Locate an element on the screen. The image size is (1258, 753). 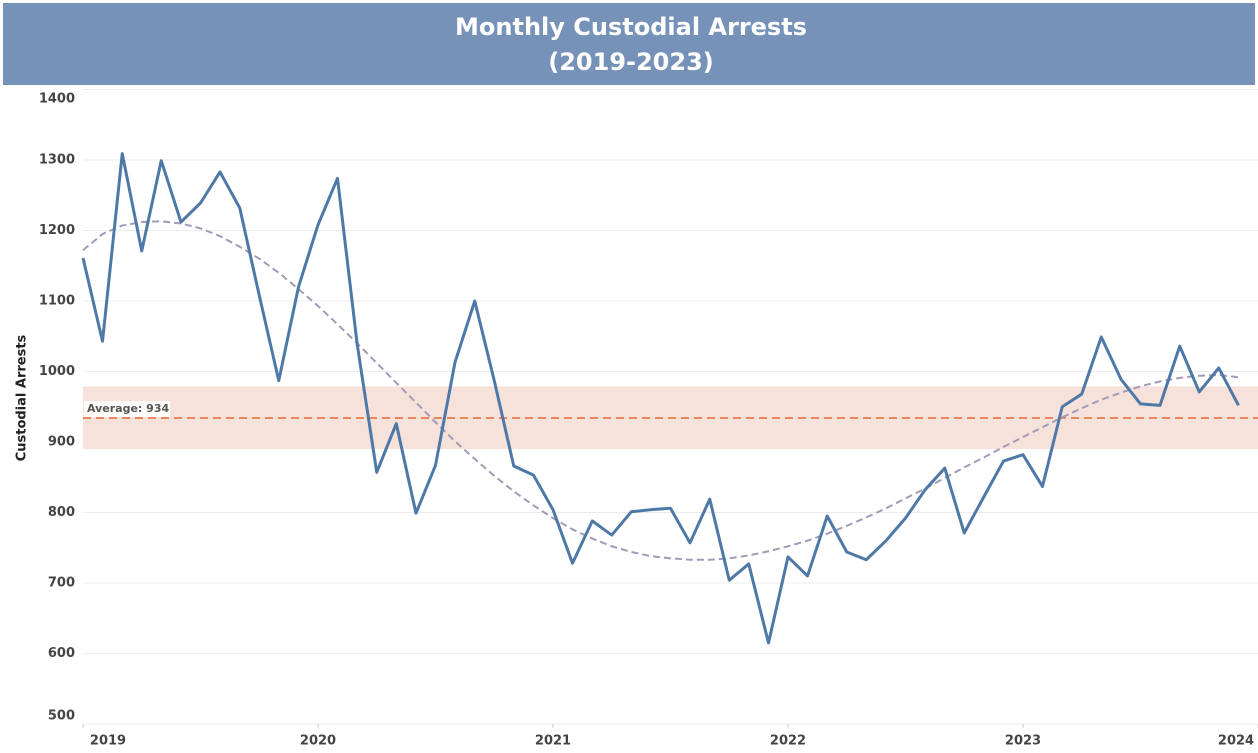
y-tick-label: 1200 is located at coordinates (57, 230).